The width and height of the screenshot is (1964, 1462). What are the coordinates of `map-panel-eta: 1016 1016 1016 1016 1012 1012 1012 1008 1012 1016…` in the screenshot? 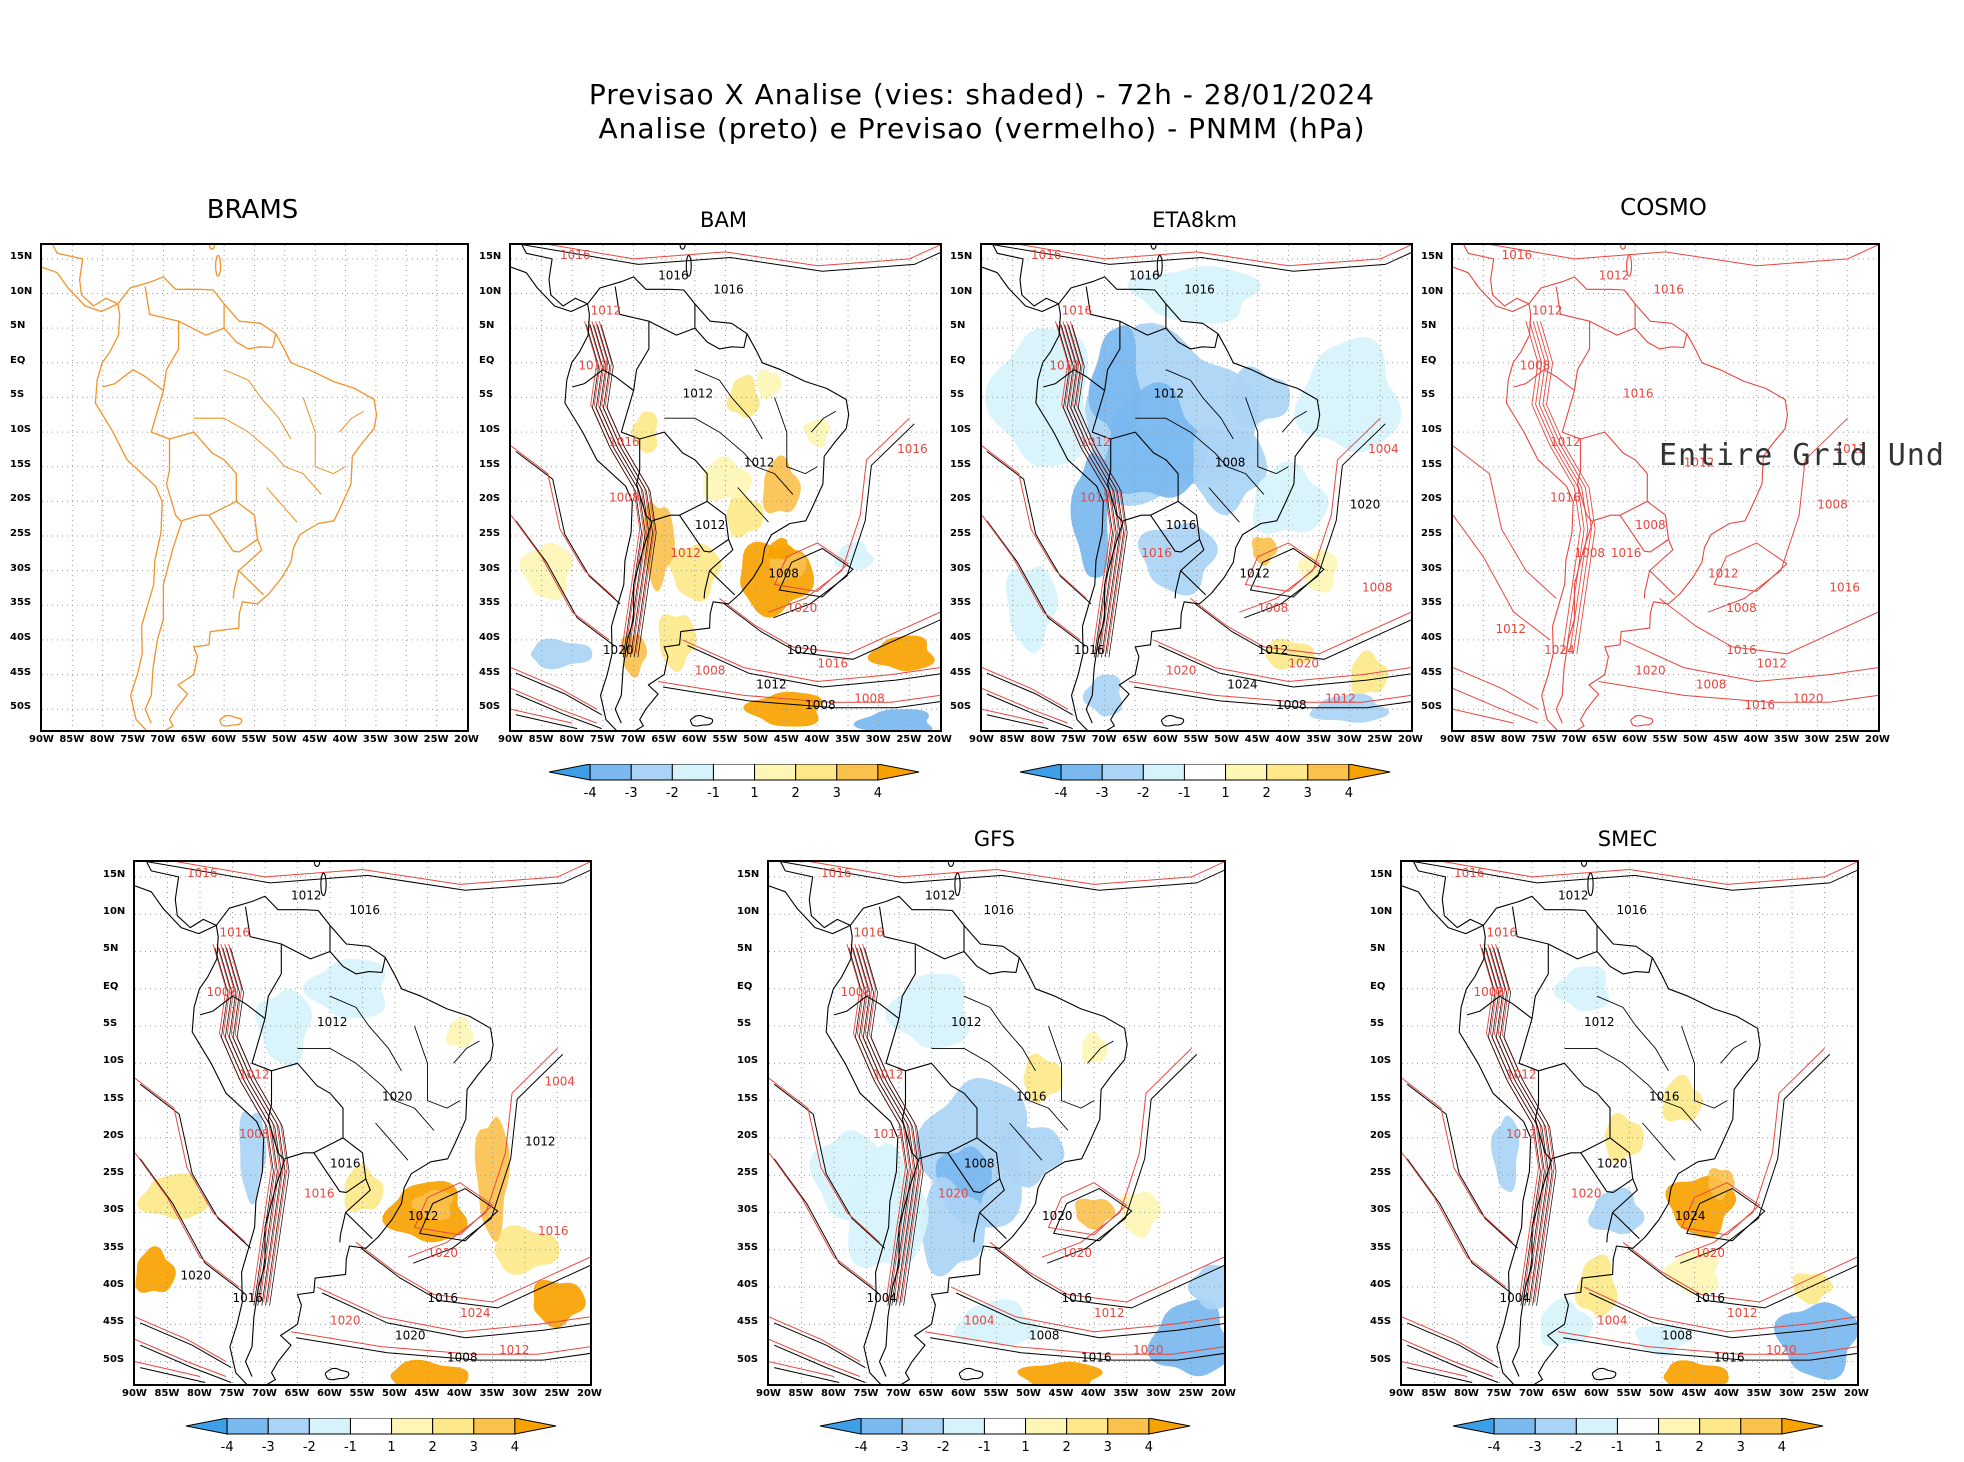 It's located at (1196, 487).